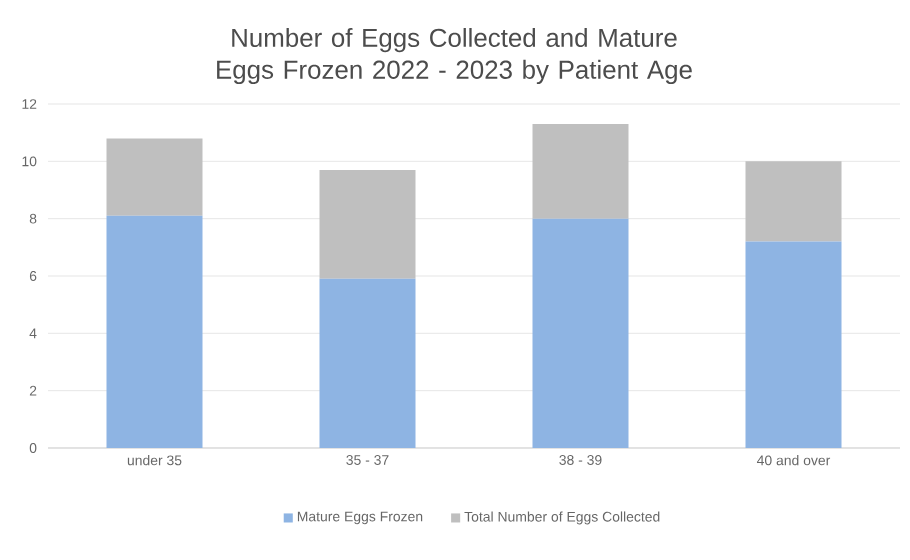 The height and width of the screenshot is (560, 910). I want to click on chart-title: Number of Eggs Collected and Mature Eggs Frozen 2022 - 2023 by Patient Age, so click(454, 55).